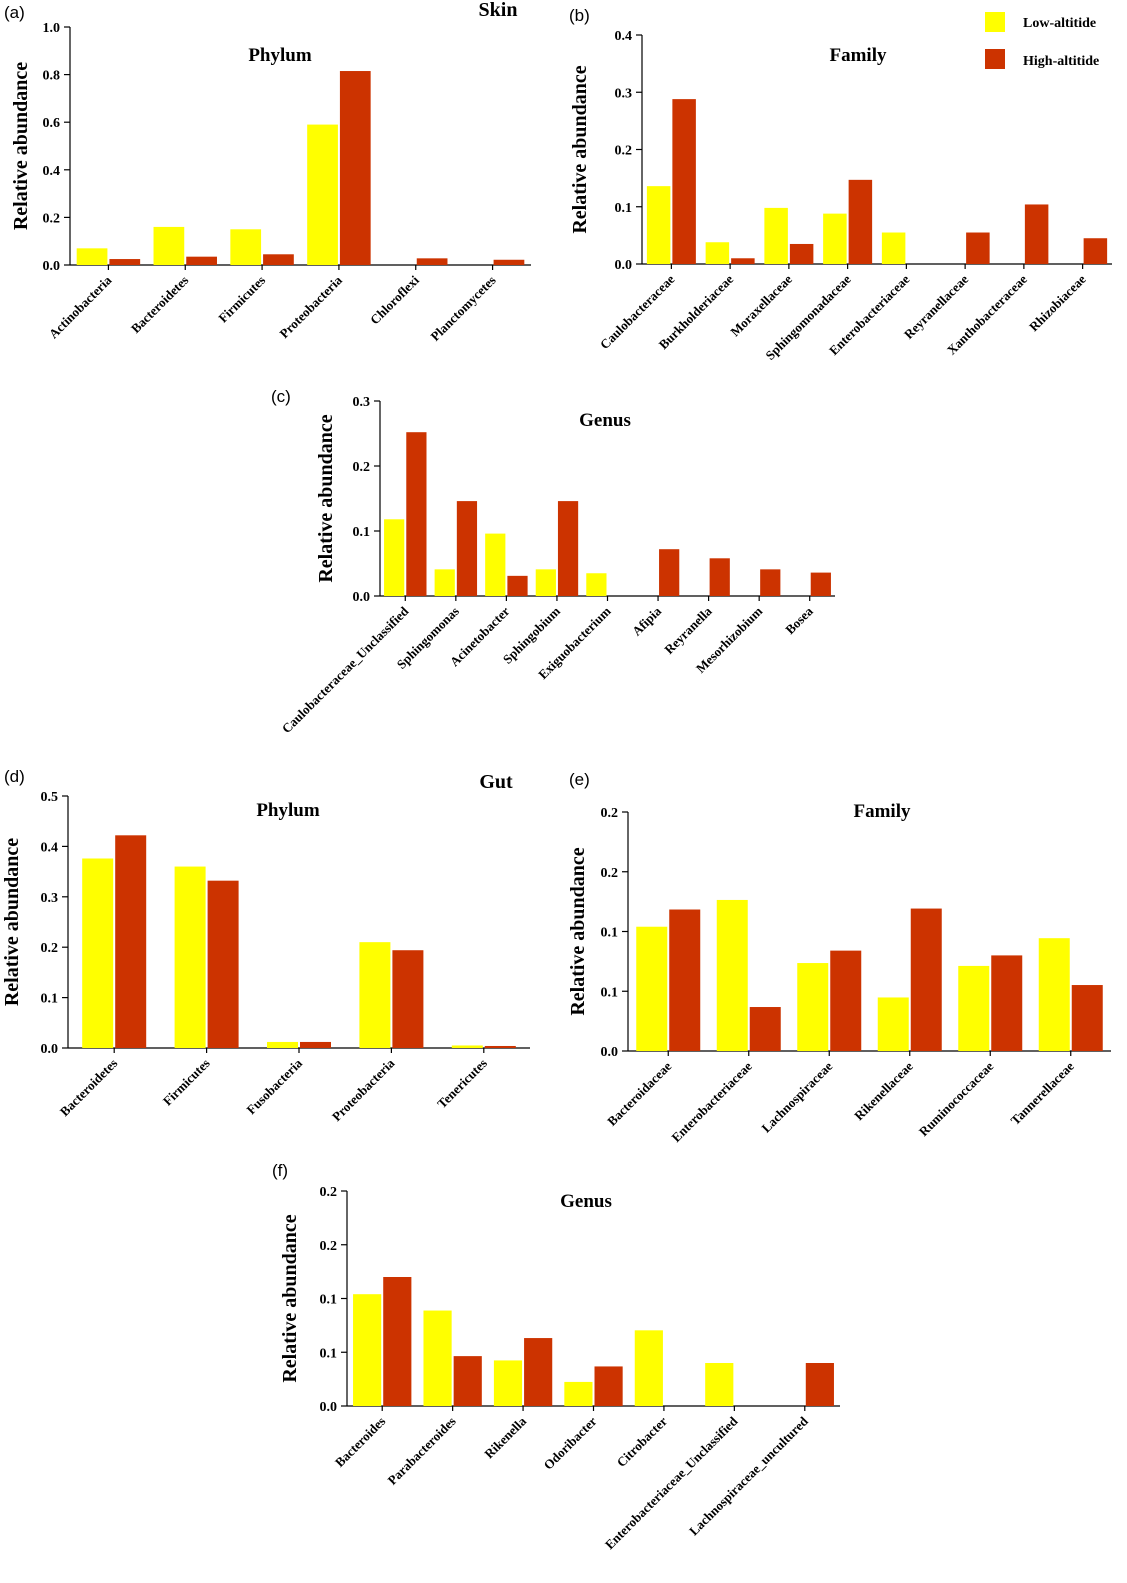 The image size is (1127, 1583). What do you see at coordinates (893, 1024) in the screenshot?
I see `panel-e-bar-low-rikenellaceae` at bounding box center [893, 1024].